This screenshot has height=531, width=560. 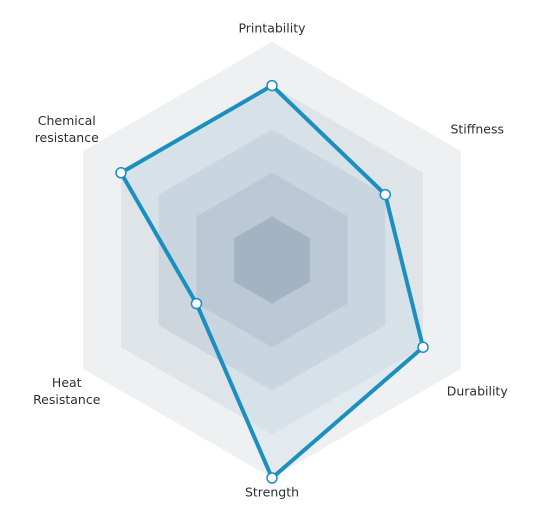 What do you see at coordinates (272, 260) in the screenshot?
I see `grid-ring` at bounding box center [272, 260].